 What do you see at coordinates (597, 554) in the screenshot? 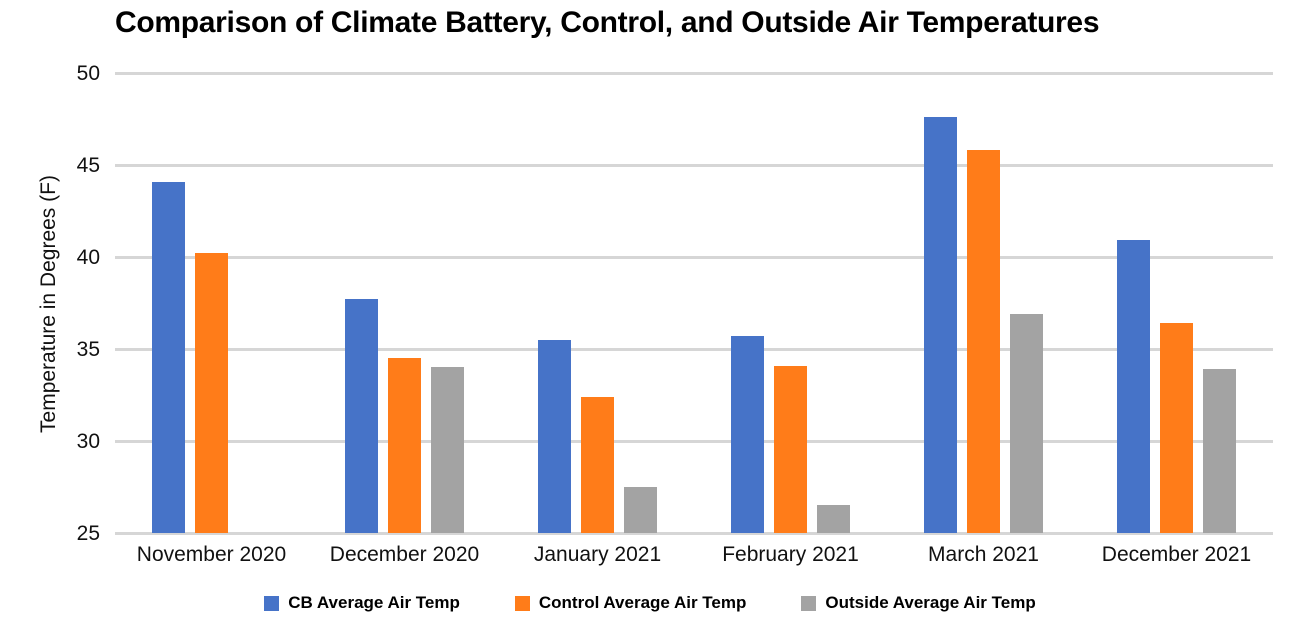
I see `x-axis-label: January 2021` at bounding box center [597, 554].